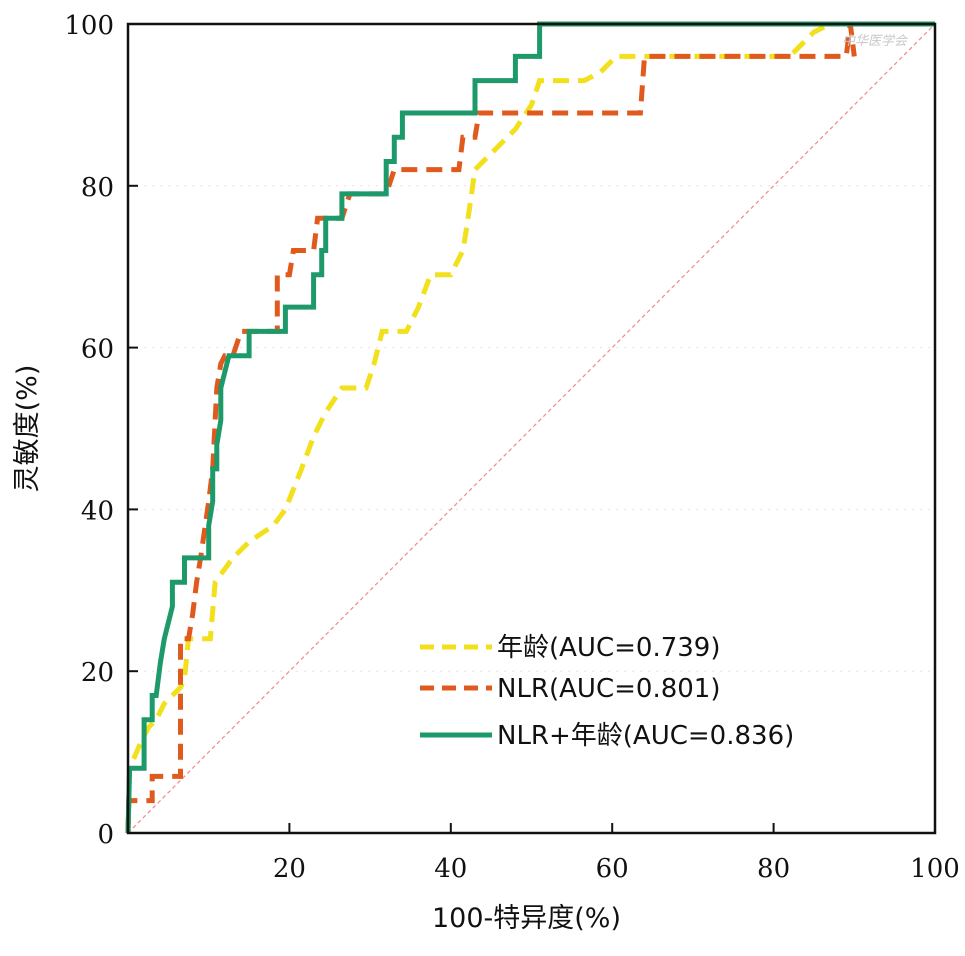 The width and height of the screenshot is (965, 956). I want to click on y-tick-label-20: 20, so click(97, 673).